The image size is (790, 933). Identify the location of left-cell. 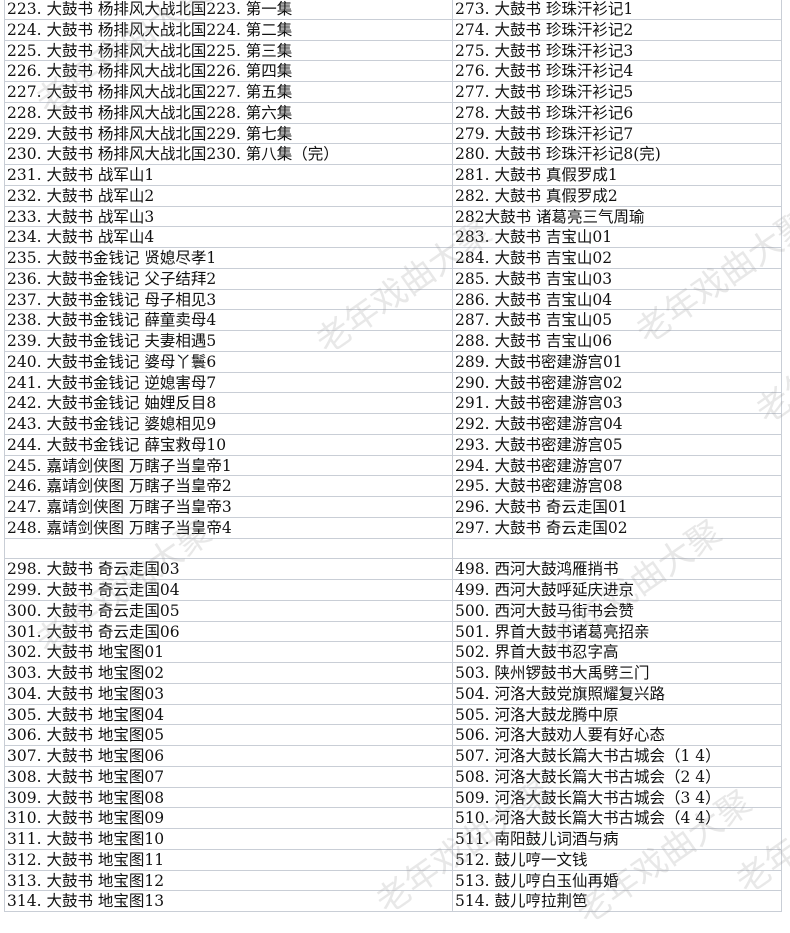
(228, 549).